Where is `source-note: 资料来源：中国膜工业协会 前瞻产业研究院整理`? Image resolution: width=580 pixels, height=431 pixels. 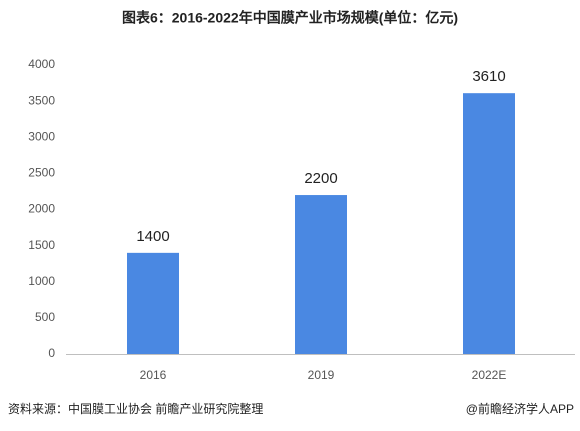 source-note: 资料来源：中国膜工业协会 前瞻产业研究院整理 is located at coordinates (135, 408).